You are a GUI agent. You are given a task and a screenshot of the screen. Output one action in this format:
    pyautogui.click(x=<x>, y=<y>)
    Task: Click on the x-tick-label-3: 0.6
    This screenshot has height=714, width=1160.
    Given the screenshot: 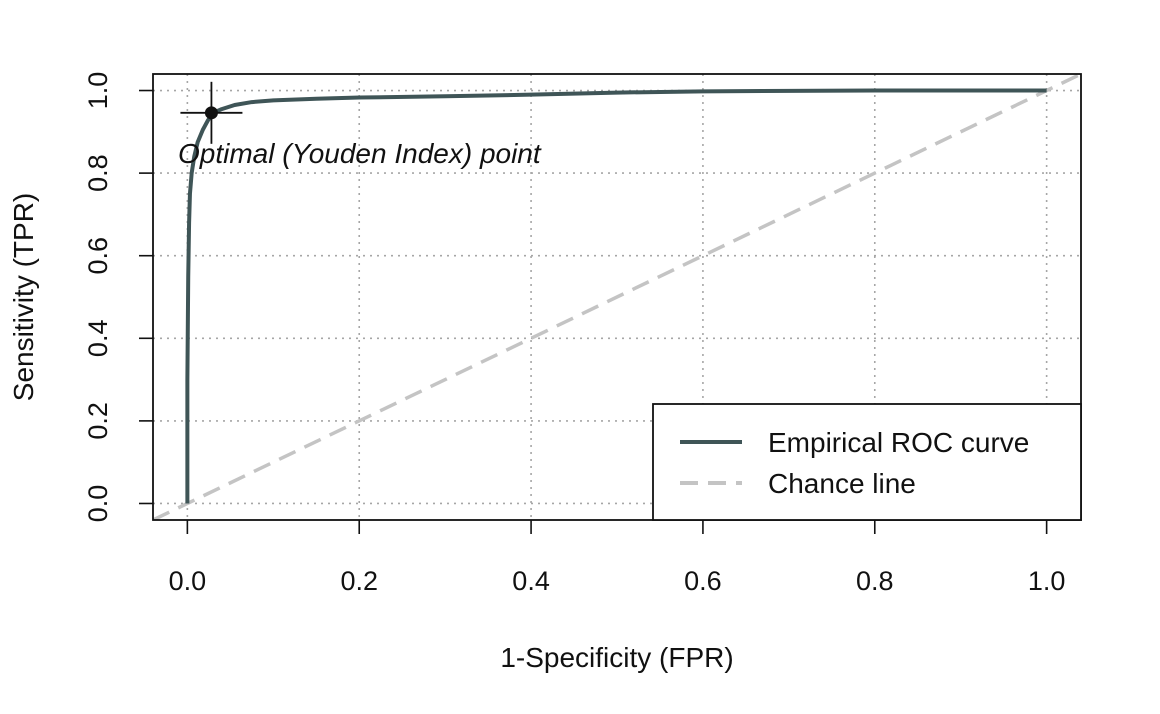 What is the action you would take?
    pyautogui.click(x=703, y=581)
    